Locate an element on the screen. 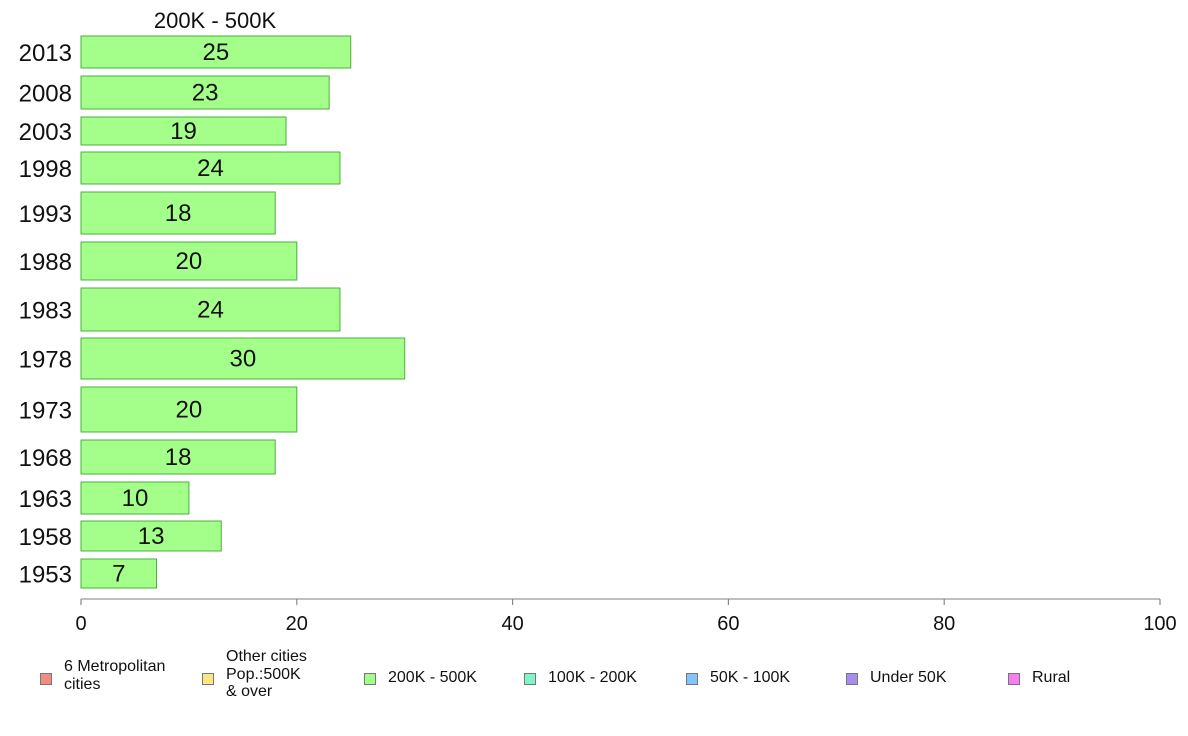 The image size is (1188, 736). bar-1978 is located at coordinates (243, 358).